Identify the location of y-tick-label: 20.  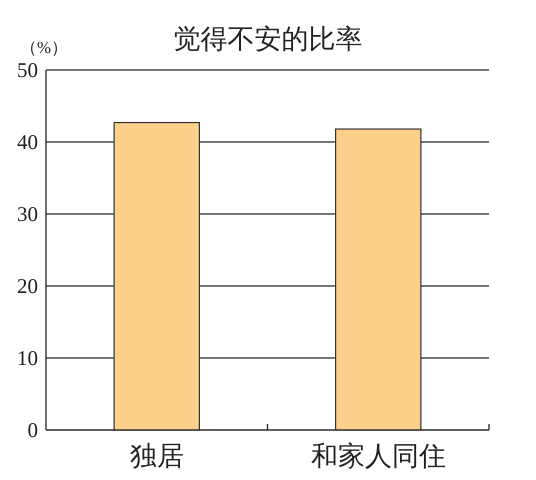
(27, 286).